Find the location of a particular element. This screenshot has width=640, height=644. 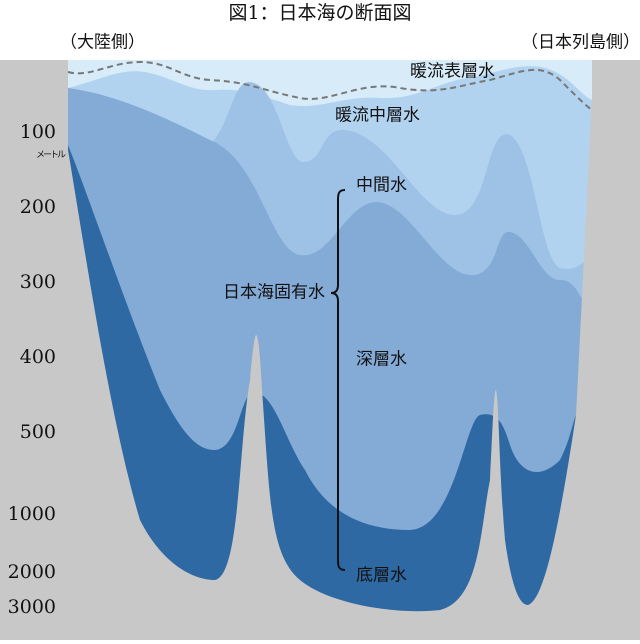

layer-label: 深層水 is located at coordinates (381, 360).